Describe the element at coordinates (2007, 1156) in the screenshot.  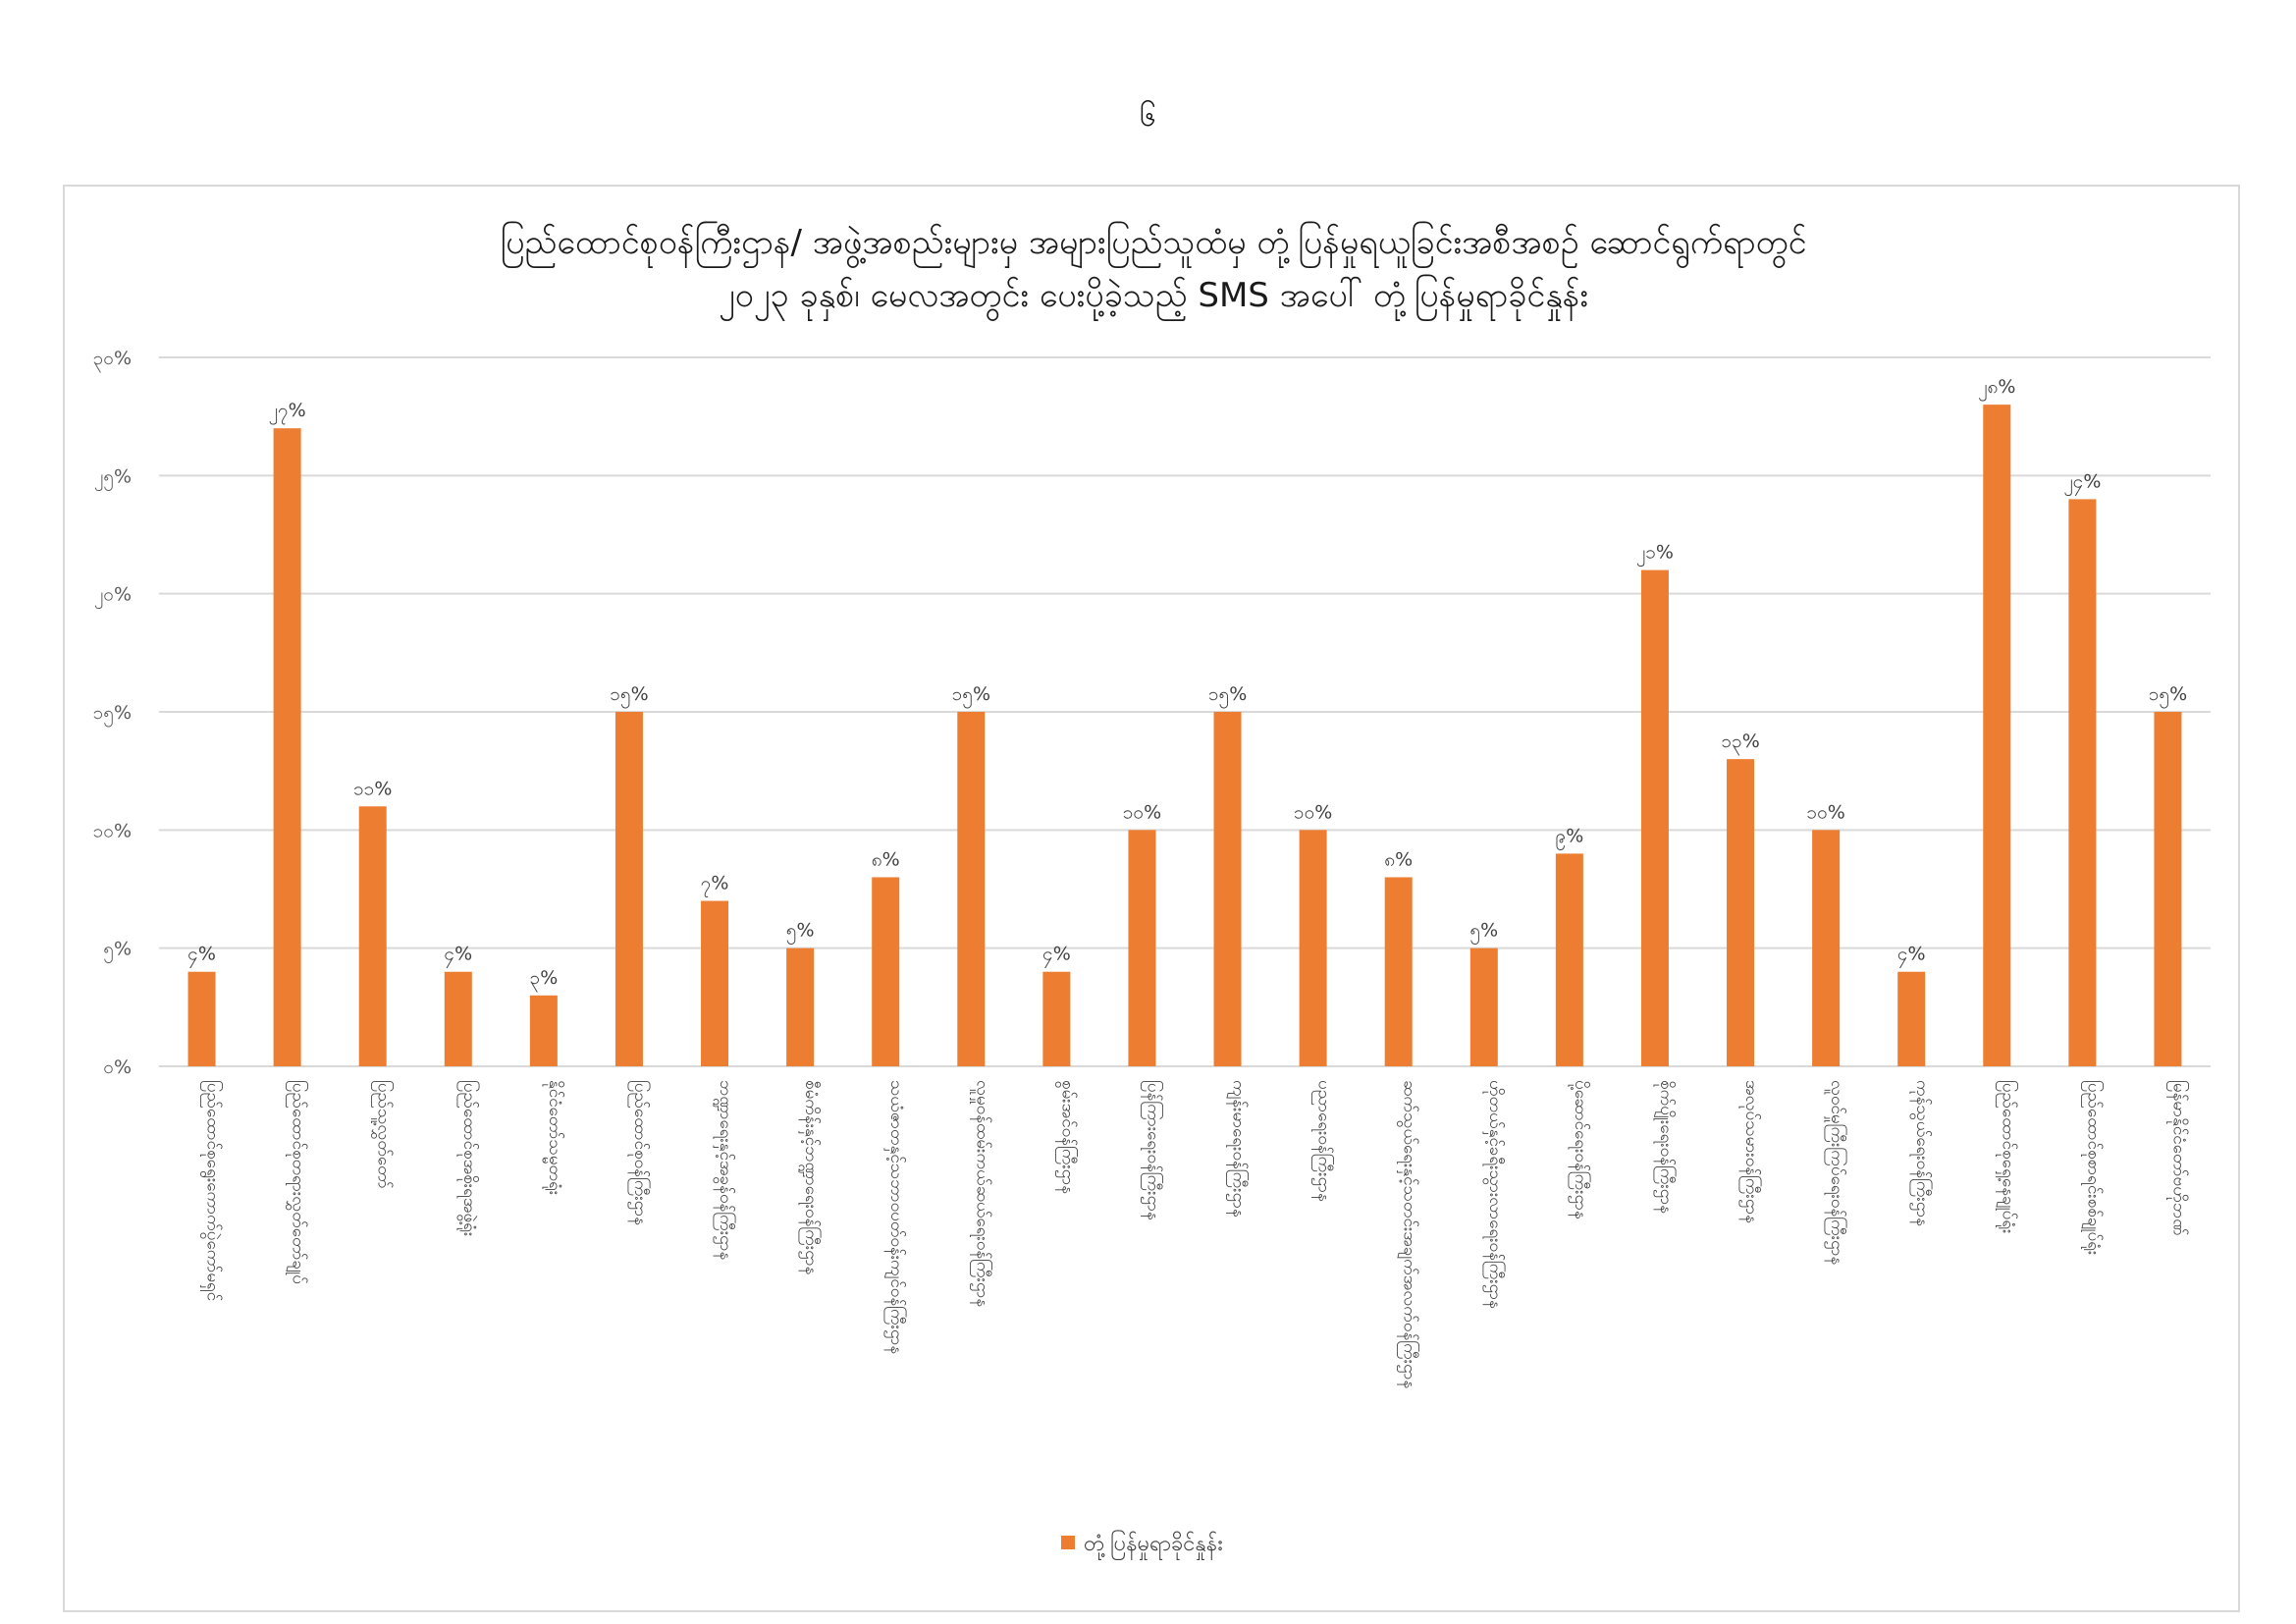
I see `category-label: ပြည်ထောင်စုရှေ့နေချုပ်ရုံး` at that location.